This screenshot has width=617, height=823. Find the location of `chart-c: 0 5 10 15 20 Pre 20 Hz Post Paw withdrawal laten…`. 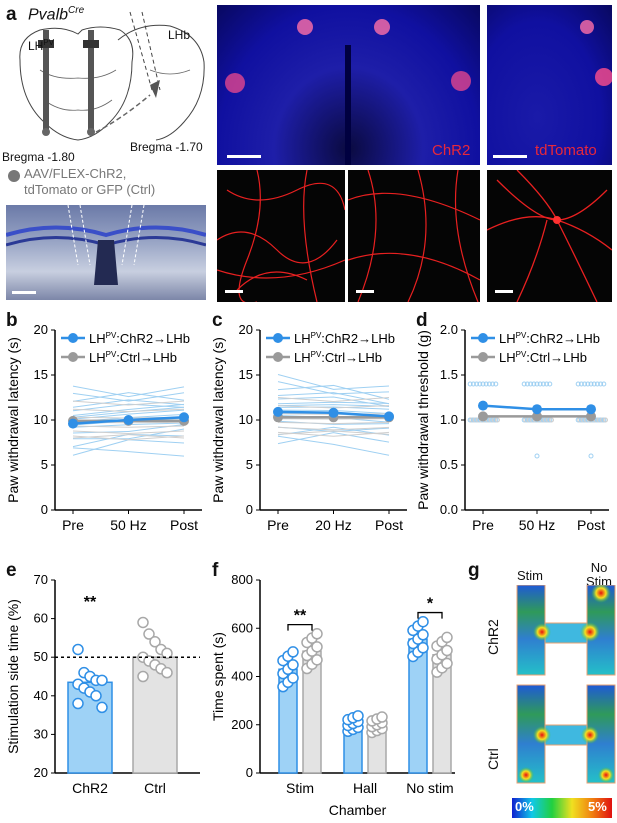

chart-c: 0 5 10 15 20 Pre 20 Hz Post Paw withdrawal laten… is located at coordinates (308, 427).